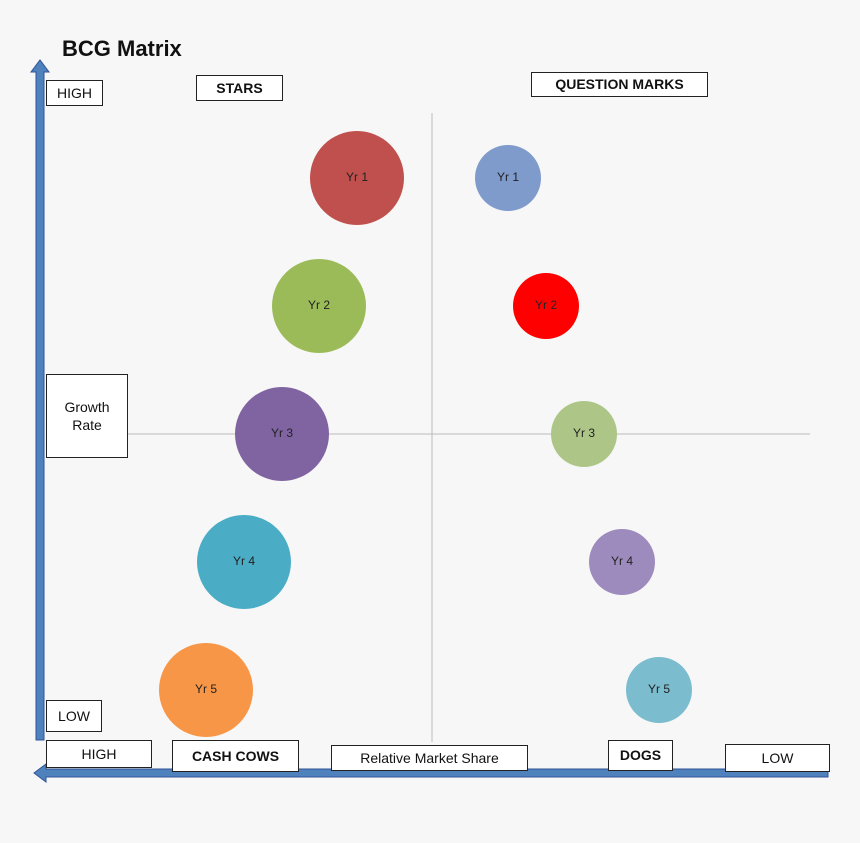  What do you see at coordinates (87, 416) in the screenshot?
I see `y-axis-label: Growth Rate` at bounding box center [87, 416].